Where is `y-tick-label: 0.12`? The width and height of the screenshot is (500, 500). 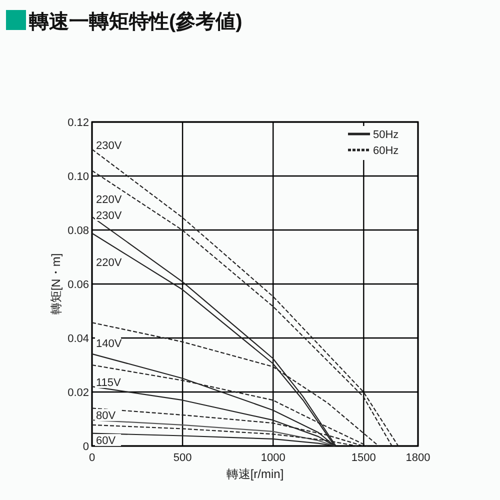
y-tick-label: 0.12 is located at coordinates (78, 123).